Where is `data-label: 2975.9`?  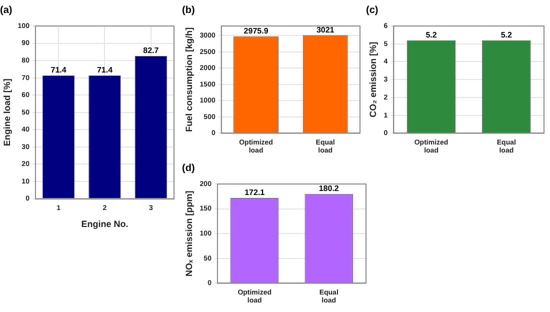 data-label: 2975.9 is located at coordinates (256, 31).